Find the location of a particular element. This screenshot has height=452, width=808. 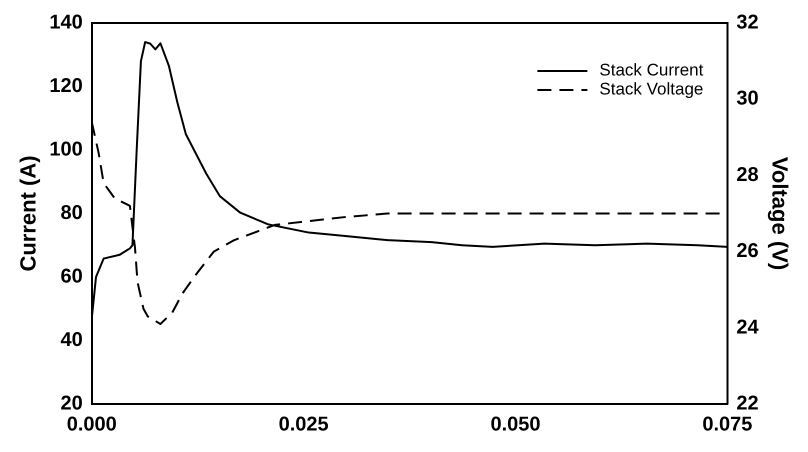

y-tick-label: 120 is located at coordinates (66, 86).